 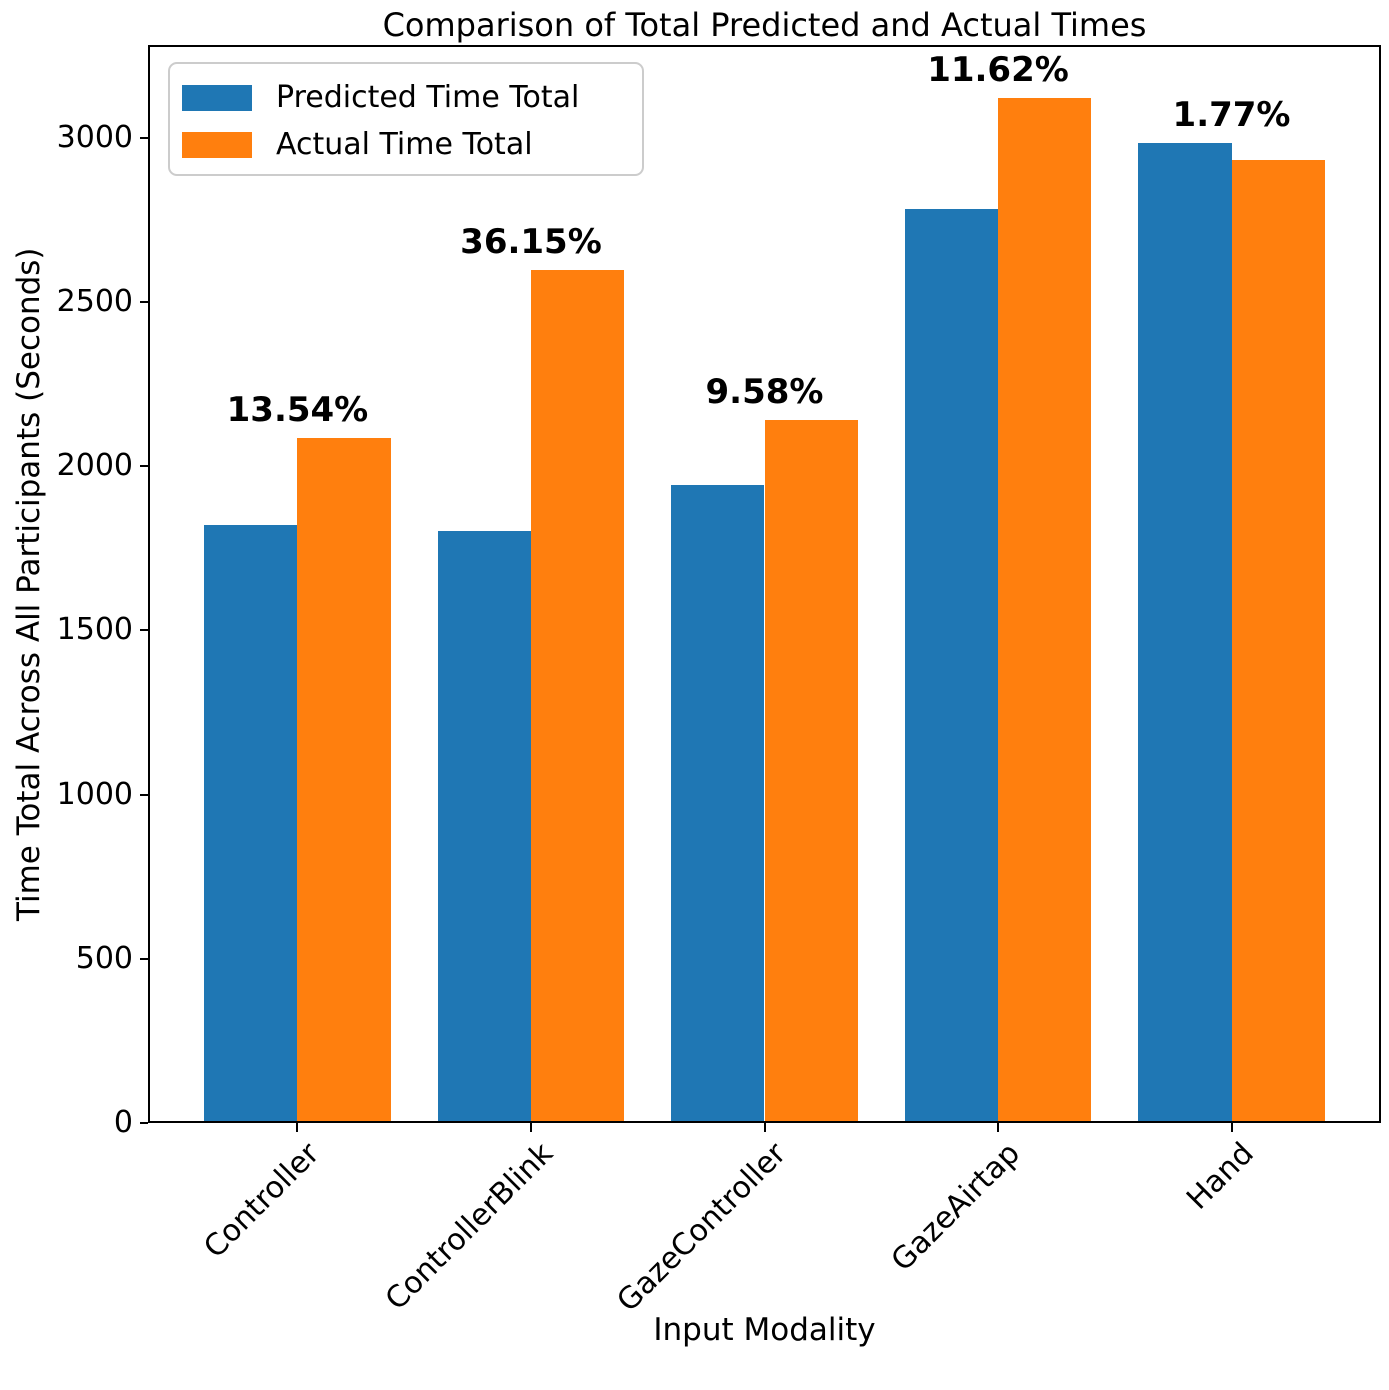 I want to click on x-tick-label: GazeAirtap, so click(x=955, y=1207).